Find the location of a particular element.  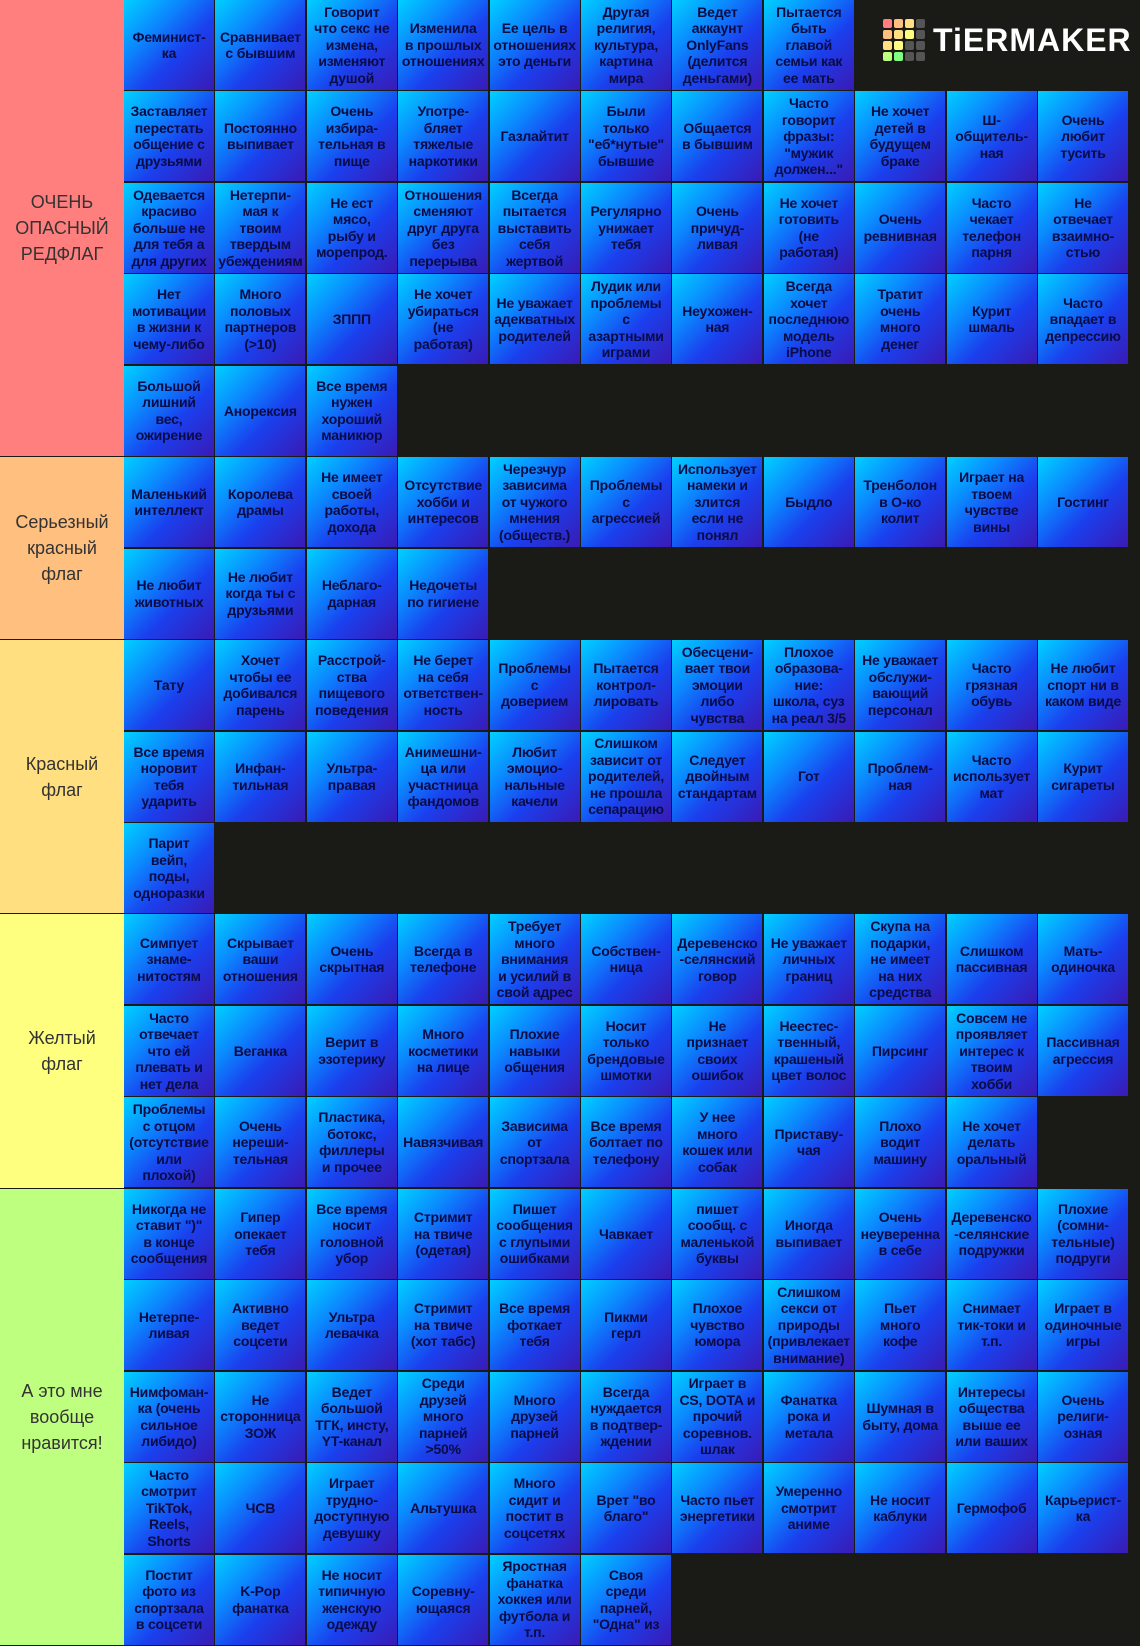

tier-item: Маленький интеллект is located at coordinates (169, 502).